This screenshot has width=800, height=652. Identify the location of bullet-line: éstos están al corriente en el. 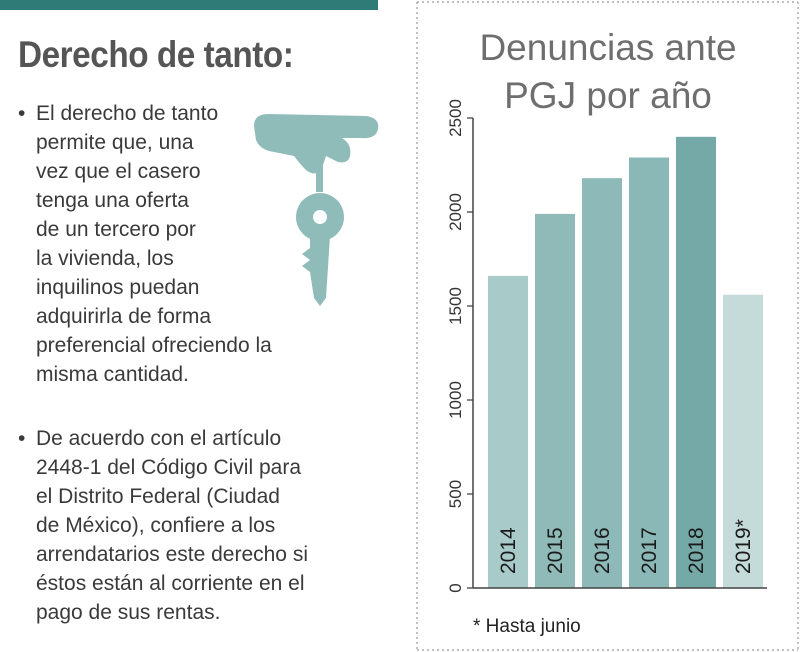
(170, 583).